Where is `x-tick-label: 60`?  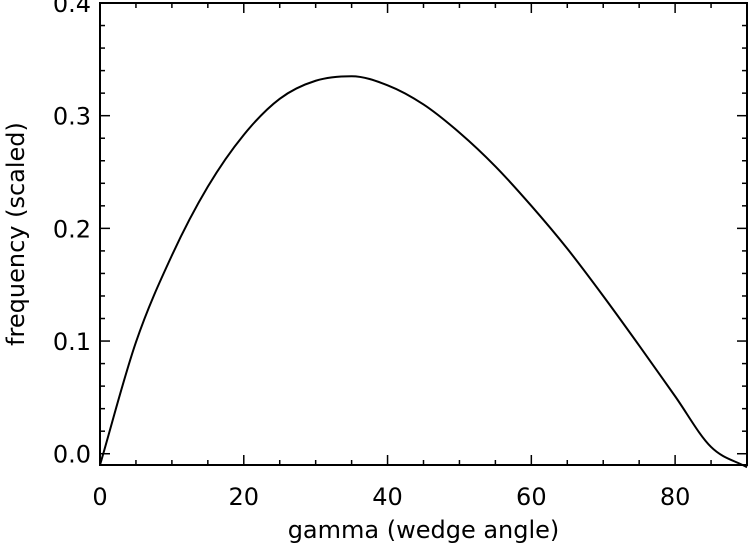 x-tick-label: 60 is located at coordinates (531, 497).